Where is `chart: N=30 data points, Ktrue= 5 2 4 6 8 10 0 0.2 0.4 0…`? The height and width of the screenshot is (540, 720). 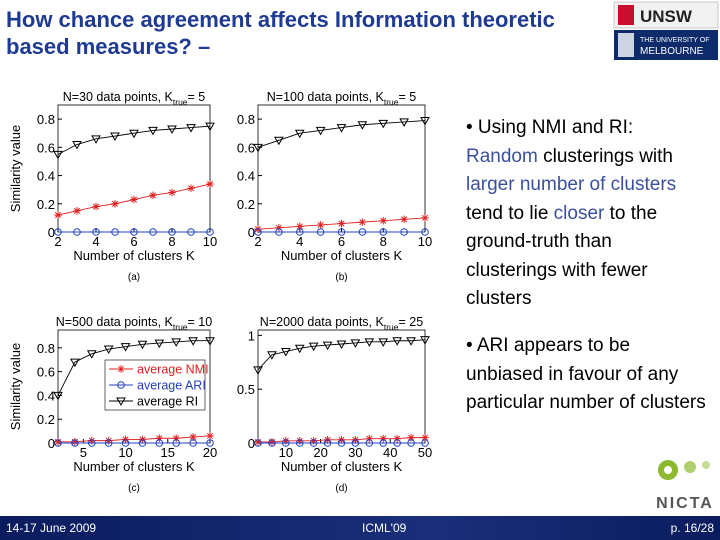
chart: N=30 data points, Ktrue= 5 2 4 6 8 10 0 0.2 0.4 0… is located at coordinates (112, 186).